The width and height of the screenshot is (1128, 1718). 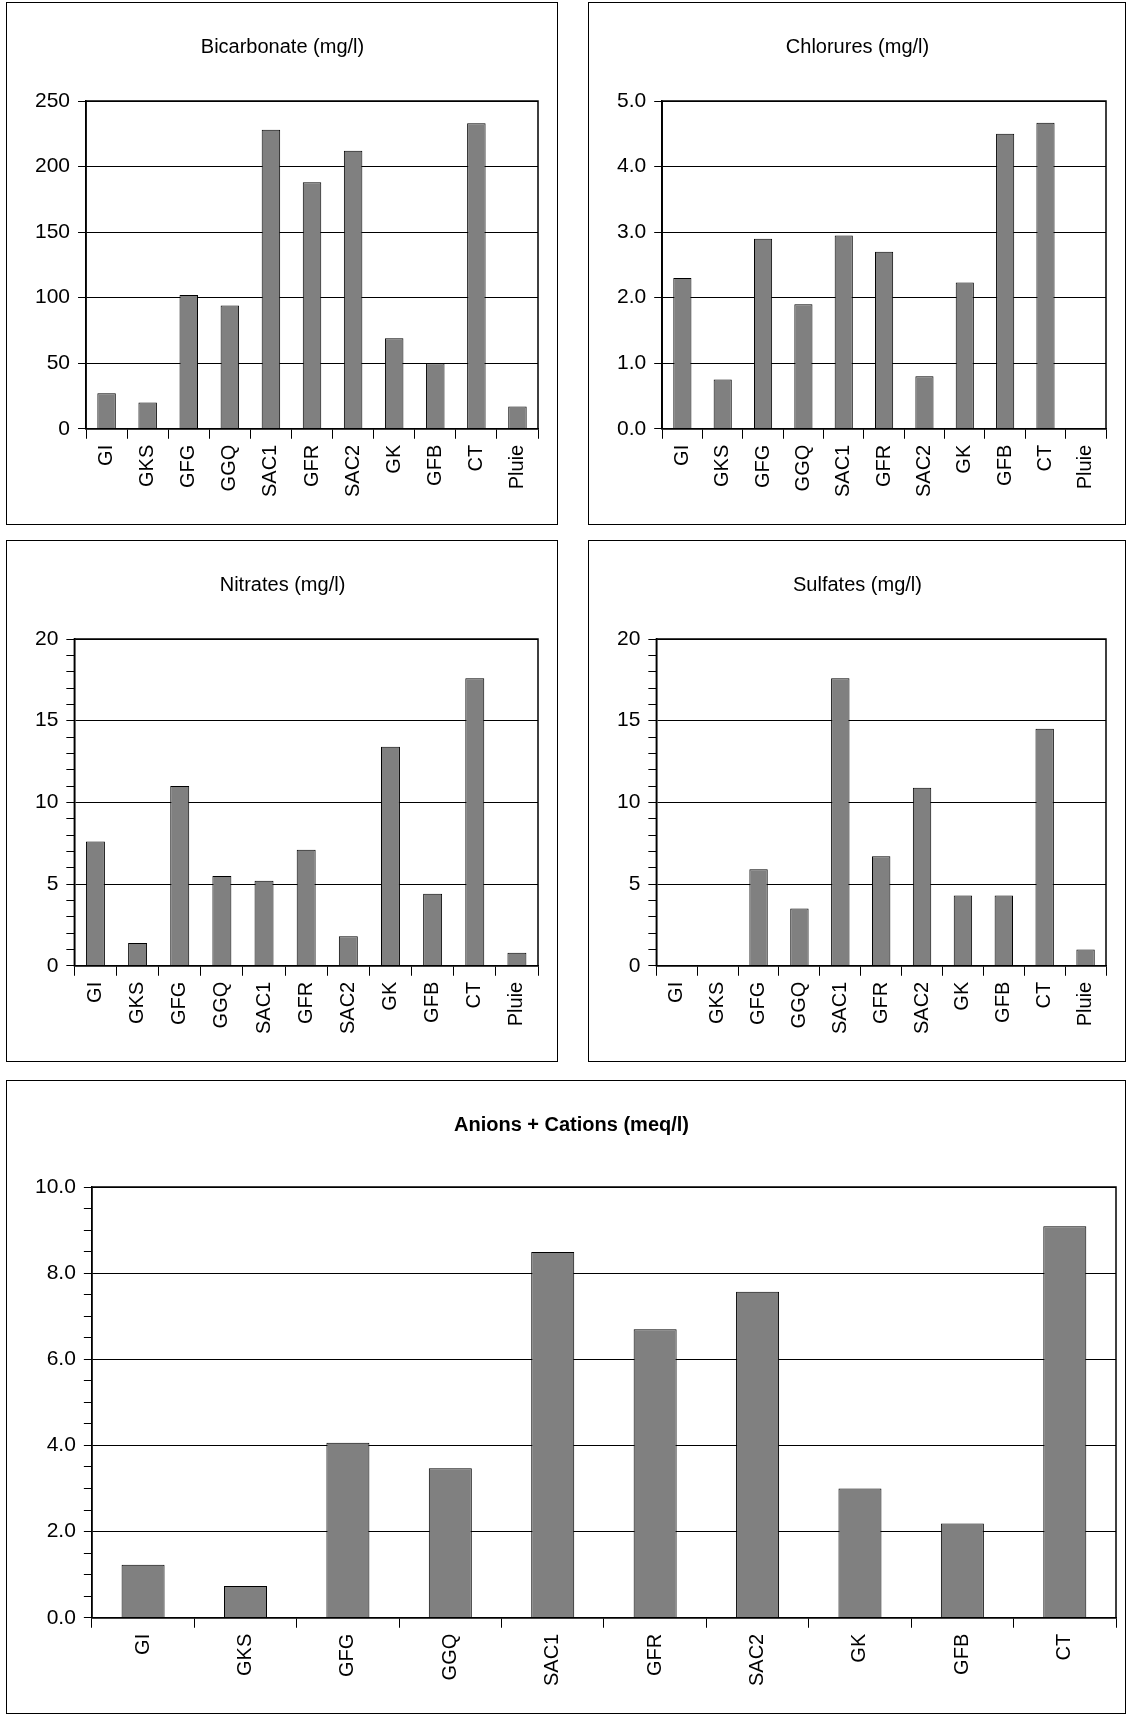 What do you see at coordinates (282, 583) in the screenshot?
I see `chart-title: Nitrates (mg/l)` at bounding box center [282, 583].